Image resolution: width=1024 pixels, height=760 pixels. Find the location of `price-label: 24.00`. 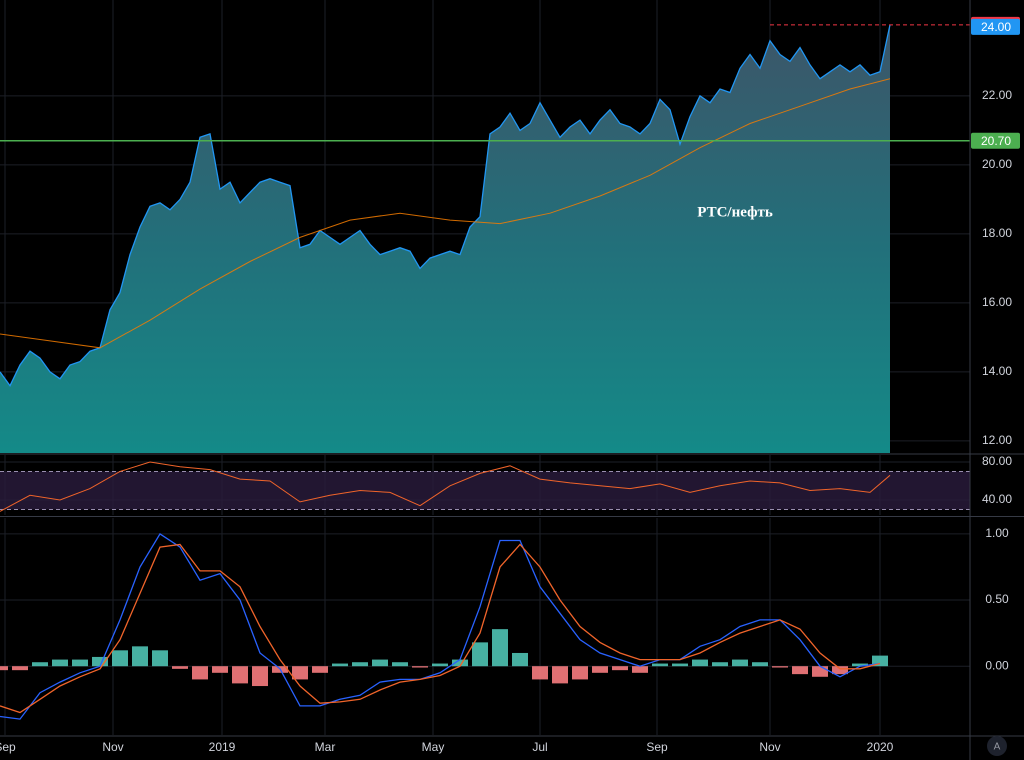

price-label: 24.00 is located at coordinates (996, 27).